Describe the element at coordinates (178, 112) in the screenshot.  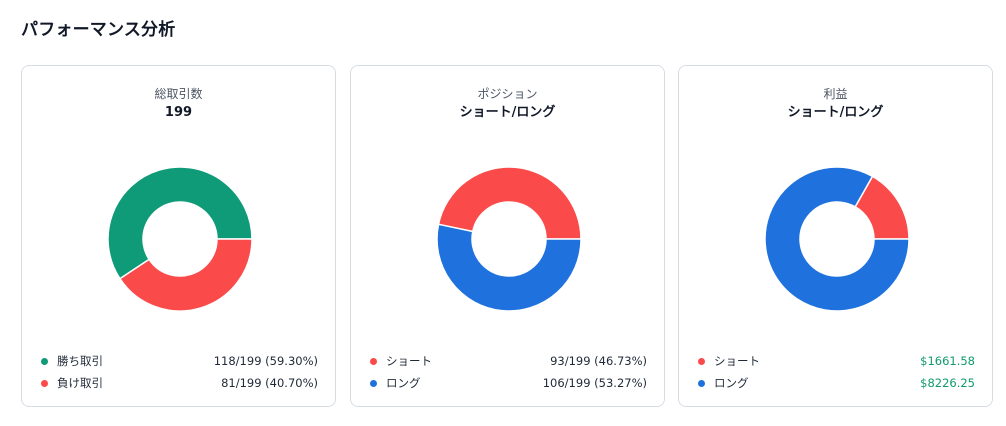
I see `card-value: 199` at that location.